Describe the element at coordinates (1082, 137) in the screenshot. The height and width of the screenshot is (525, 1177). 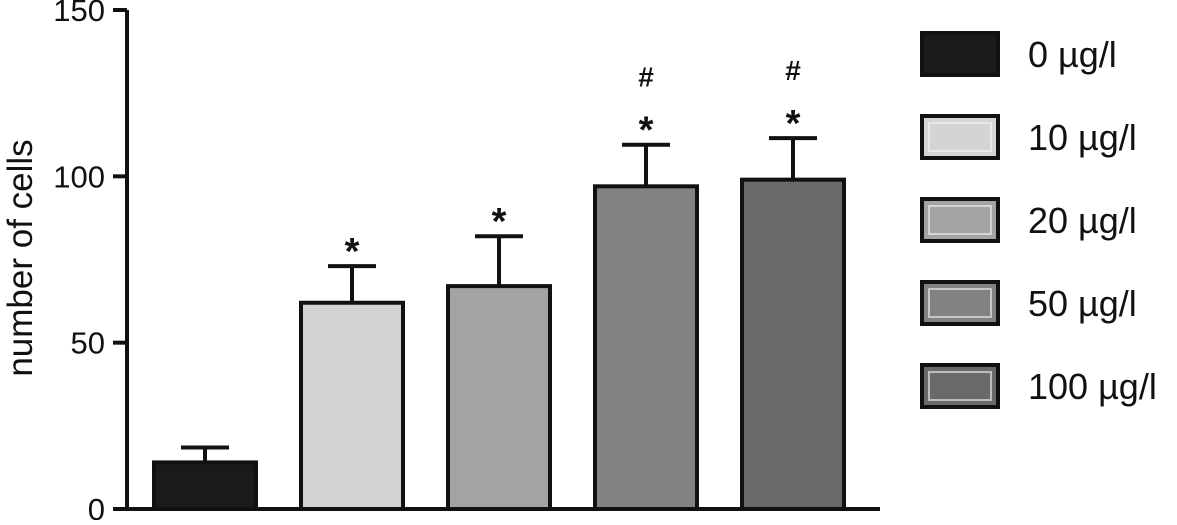
I see `legend-label-1: 10 µg/l` at that location.